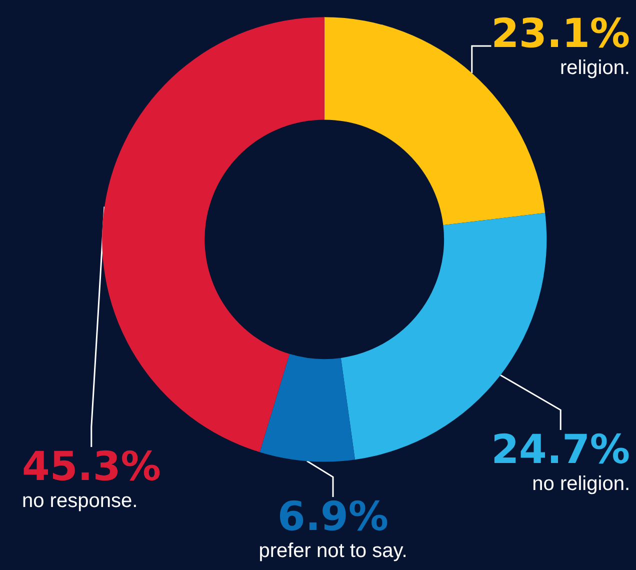  I want to click on data-label: 6.9%, so click(333, 517).